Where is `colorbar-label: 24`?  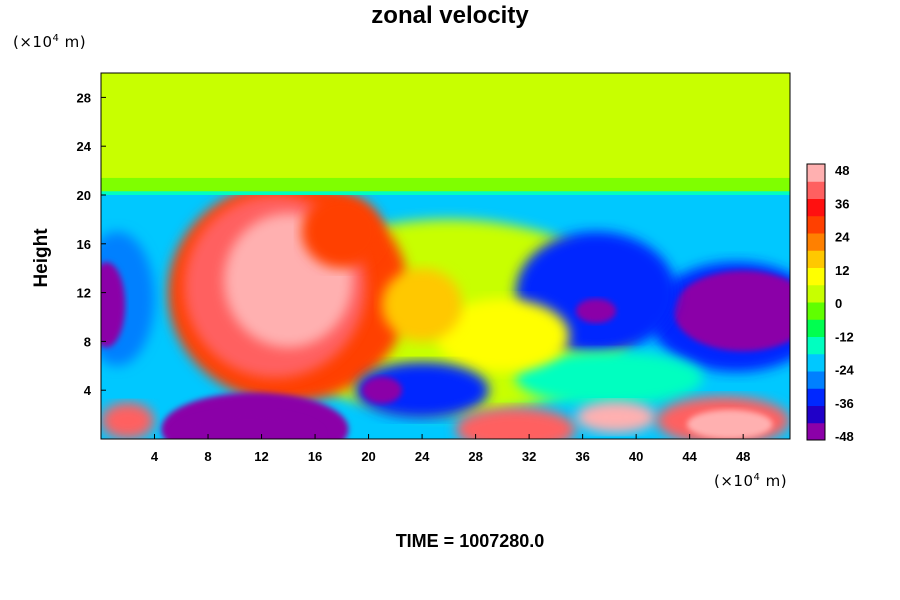 colorbar-label: 24 is located at coordinates (842, 237).